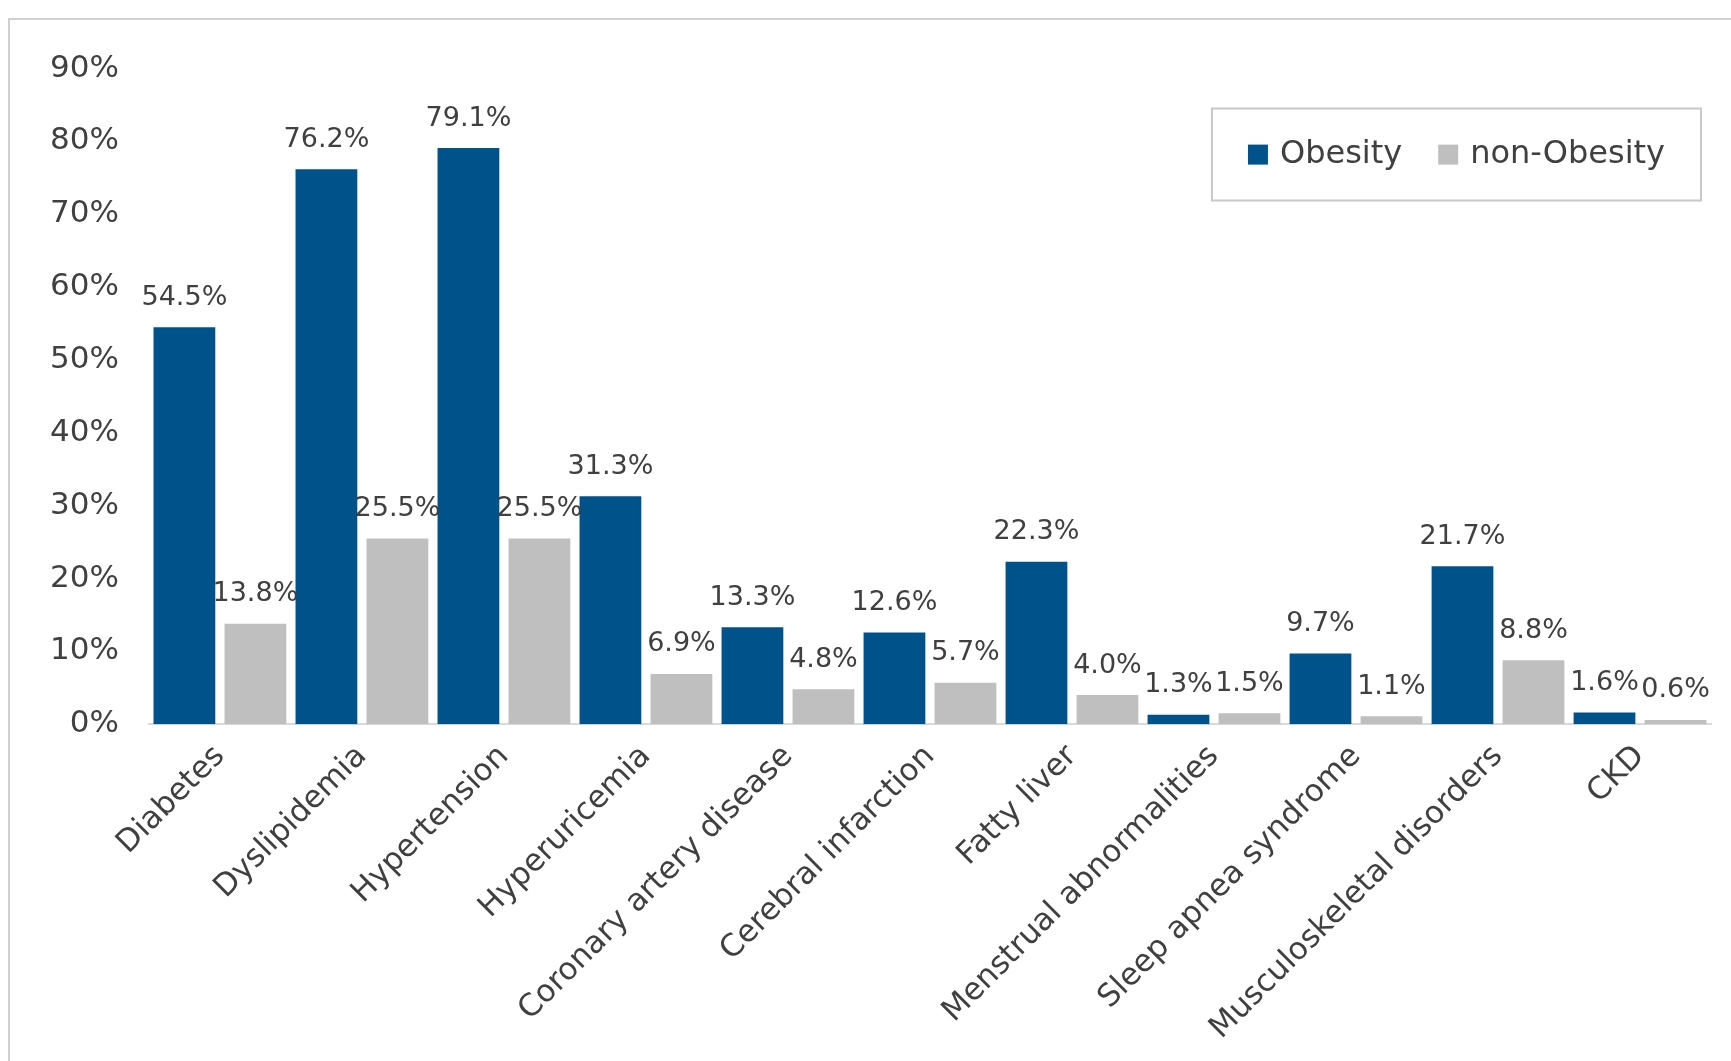 The width and height of the screenshot is (1731, 1061). What do you see at coordinates (1604, 681) in the screenshot?
I see `data-label: 1.6%` at bounding box center [1604, 681].